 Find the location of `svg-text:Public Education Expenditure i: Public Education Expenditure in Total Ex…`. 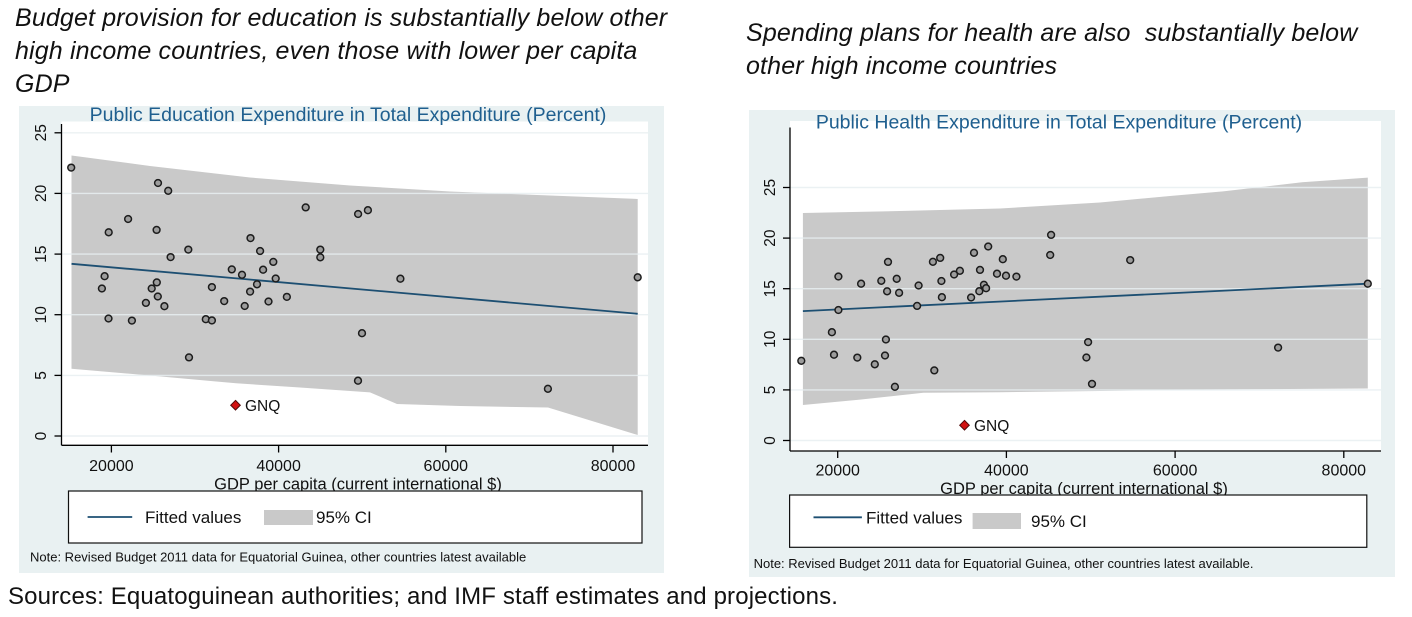

svg-text:Public Education Expenditure i: Public Education Expenditure in Total Ex… is located at coordinates (348, 115).